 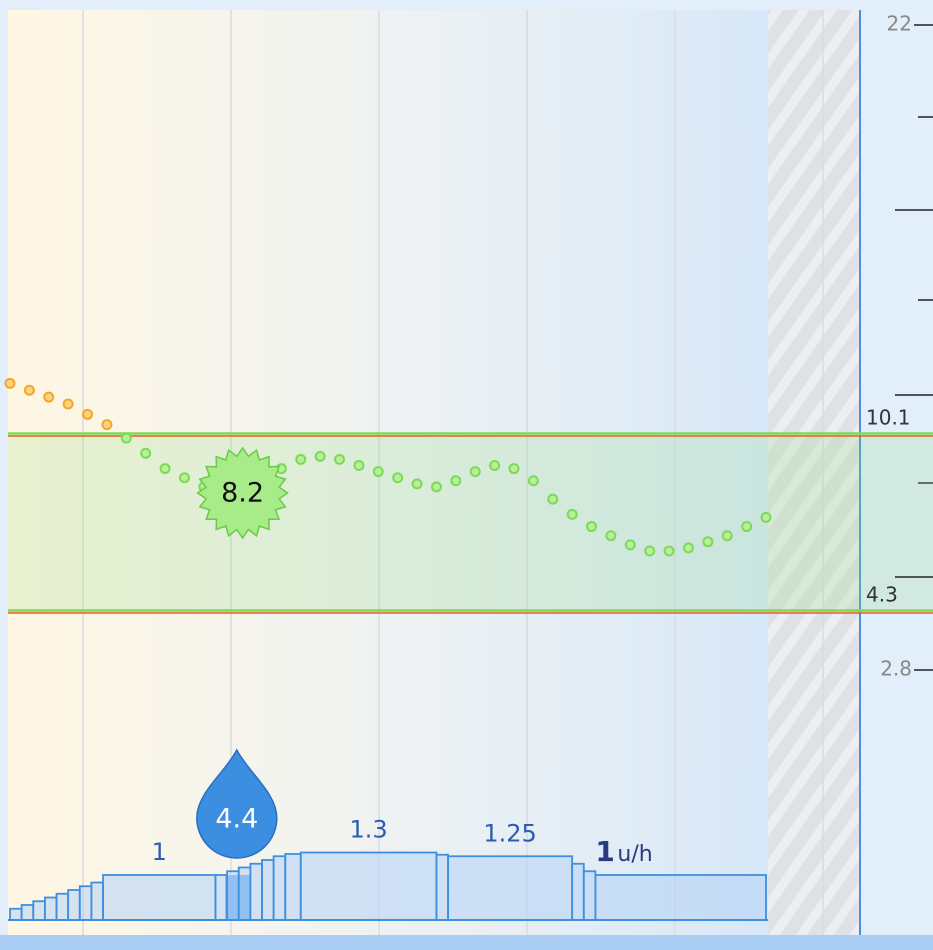 What do you see at coordinates (236, 819) in the screenshot?
I see `bolus-label: 4.4` at bounding box center [236, 819].